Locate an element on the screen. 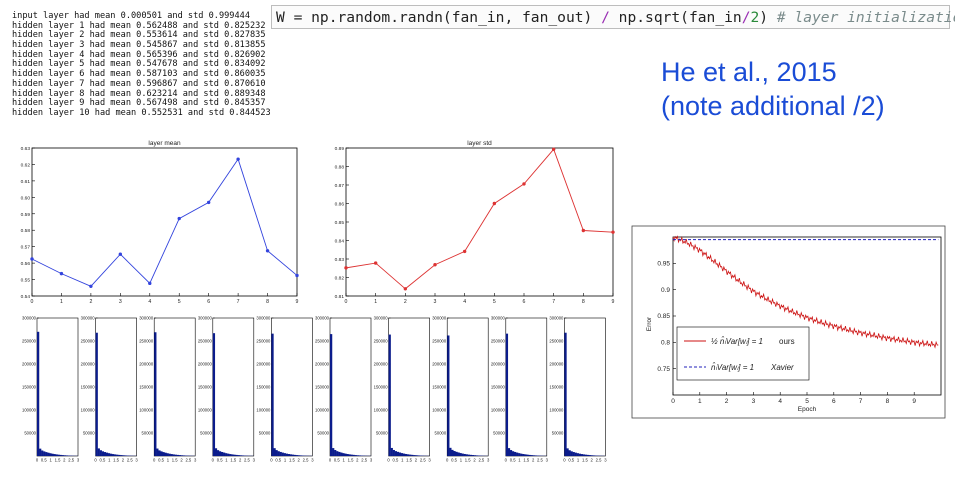 The image size is (955, 477). y-tick-label: 0.86 is located at coordinates (340, 205).